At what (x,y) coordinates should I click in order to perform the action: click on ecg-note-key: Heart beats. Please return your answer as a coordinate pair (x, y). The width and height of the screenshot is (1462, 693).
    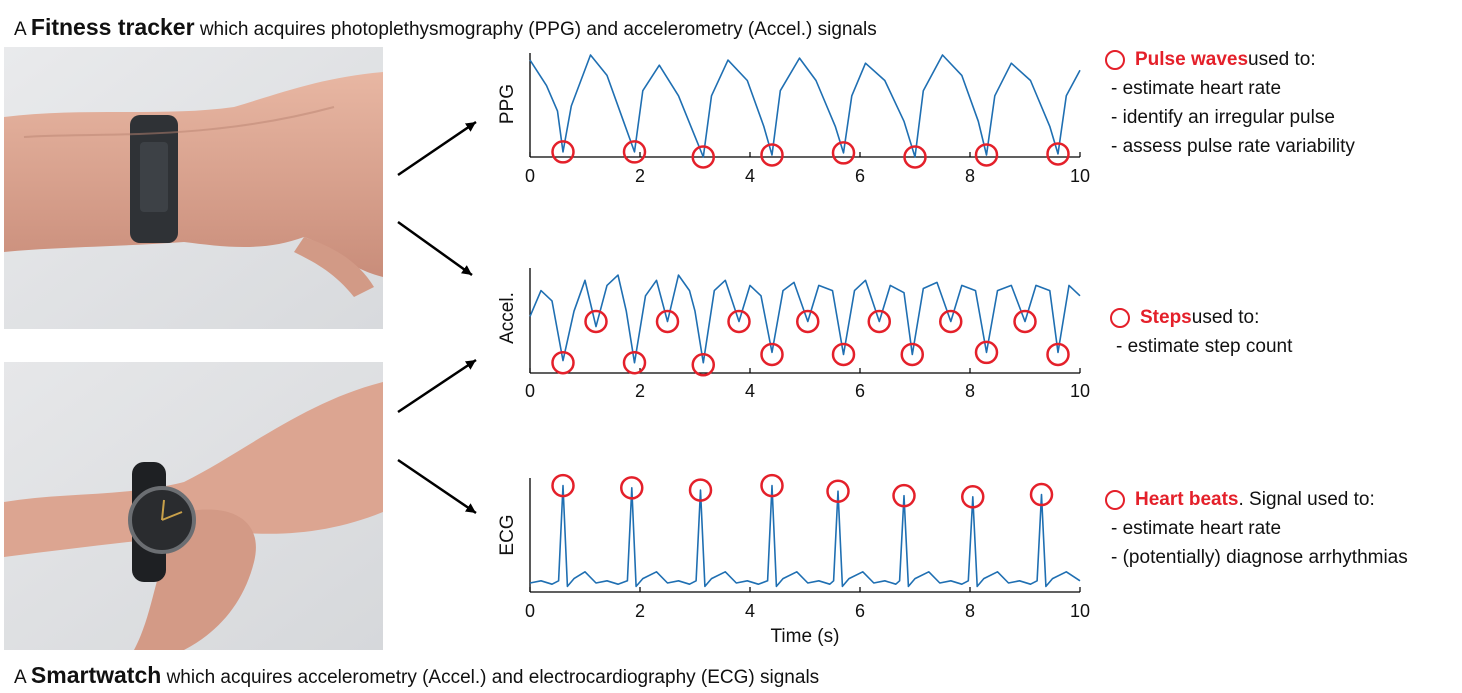
    Looking at the image, I should click on (1187, 499).